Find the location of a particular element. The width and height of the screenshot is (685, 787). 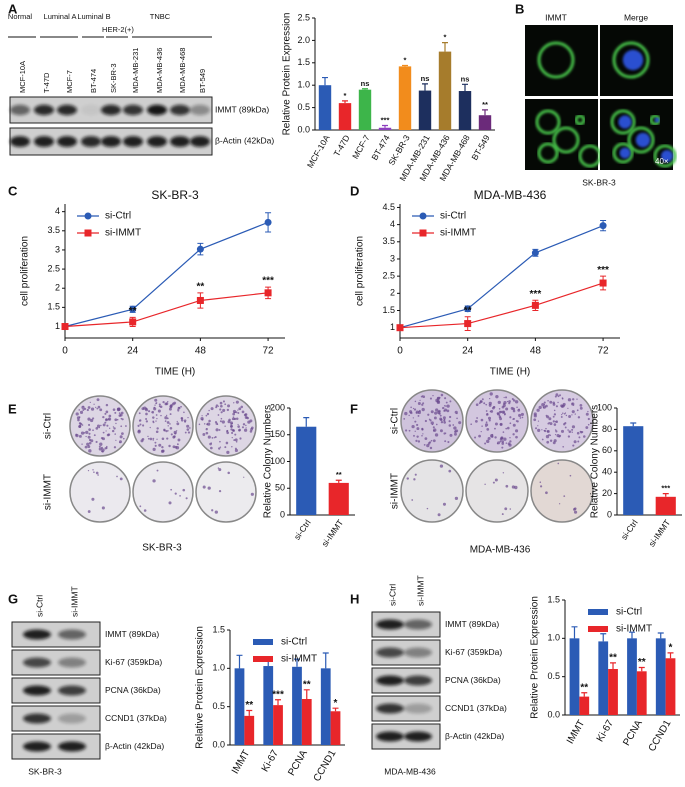

y-tick-label: 3.5 is located at coordinates (388, 241).